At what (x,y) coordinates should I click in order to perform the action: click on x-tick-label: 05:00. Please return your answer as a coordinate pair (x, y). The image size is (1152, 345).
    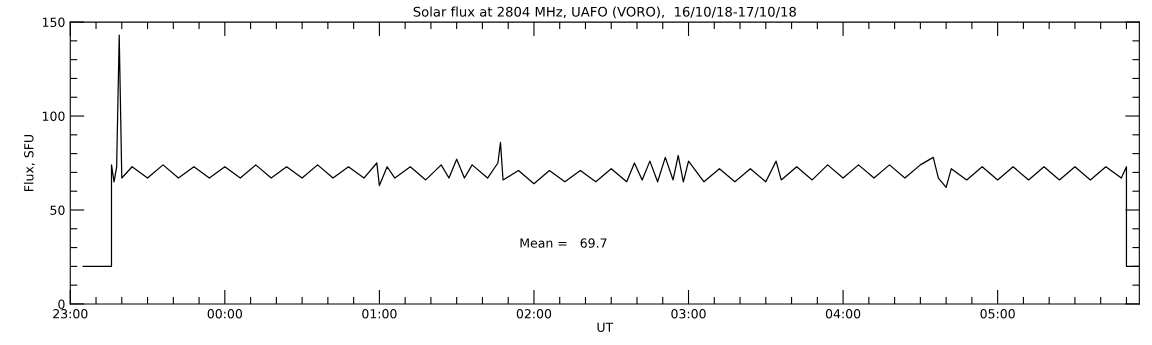
    Looking at the image, I should click on (997, 314).